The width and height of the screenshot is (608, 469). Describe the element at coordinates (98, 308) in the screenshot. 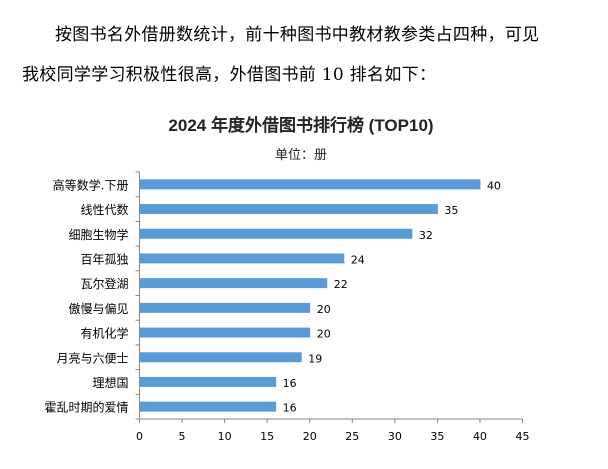

I see `category-label: 傲慢与偏见` at that location.